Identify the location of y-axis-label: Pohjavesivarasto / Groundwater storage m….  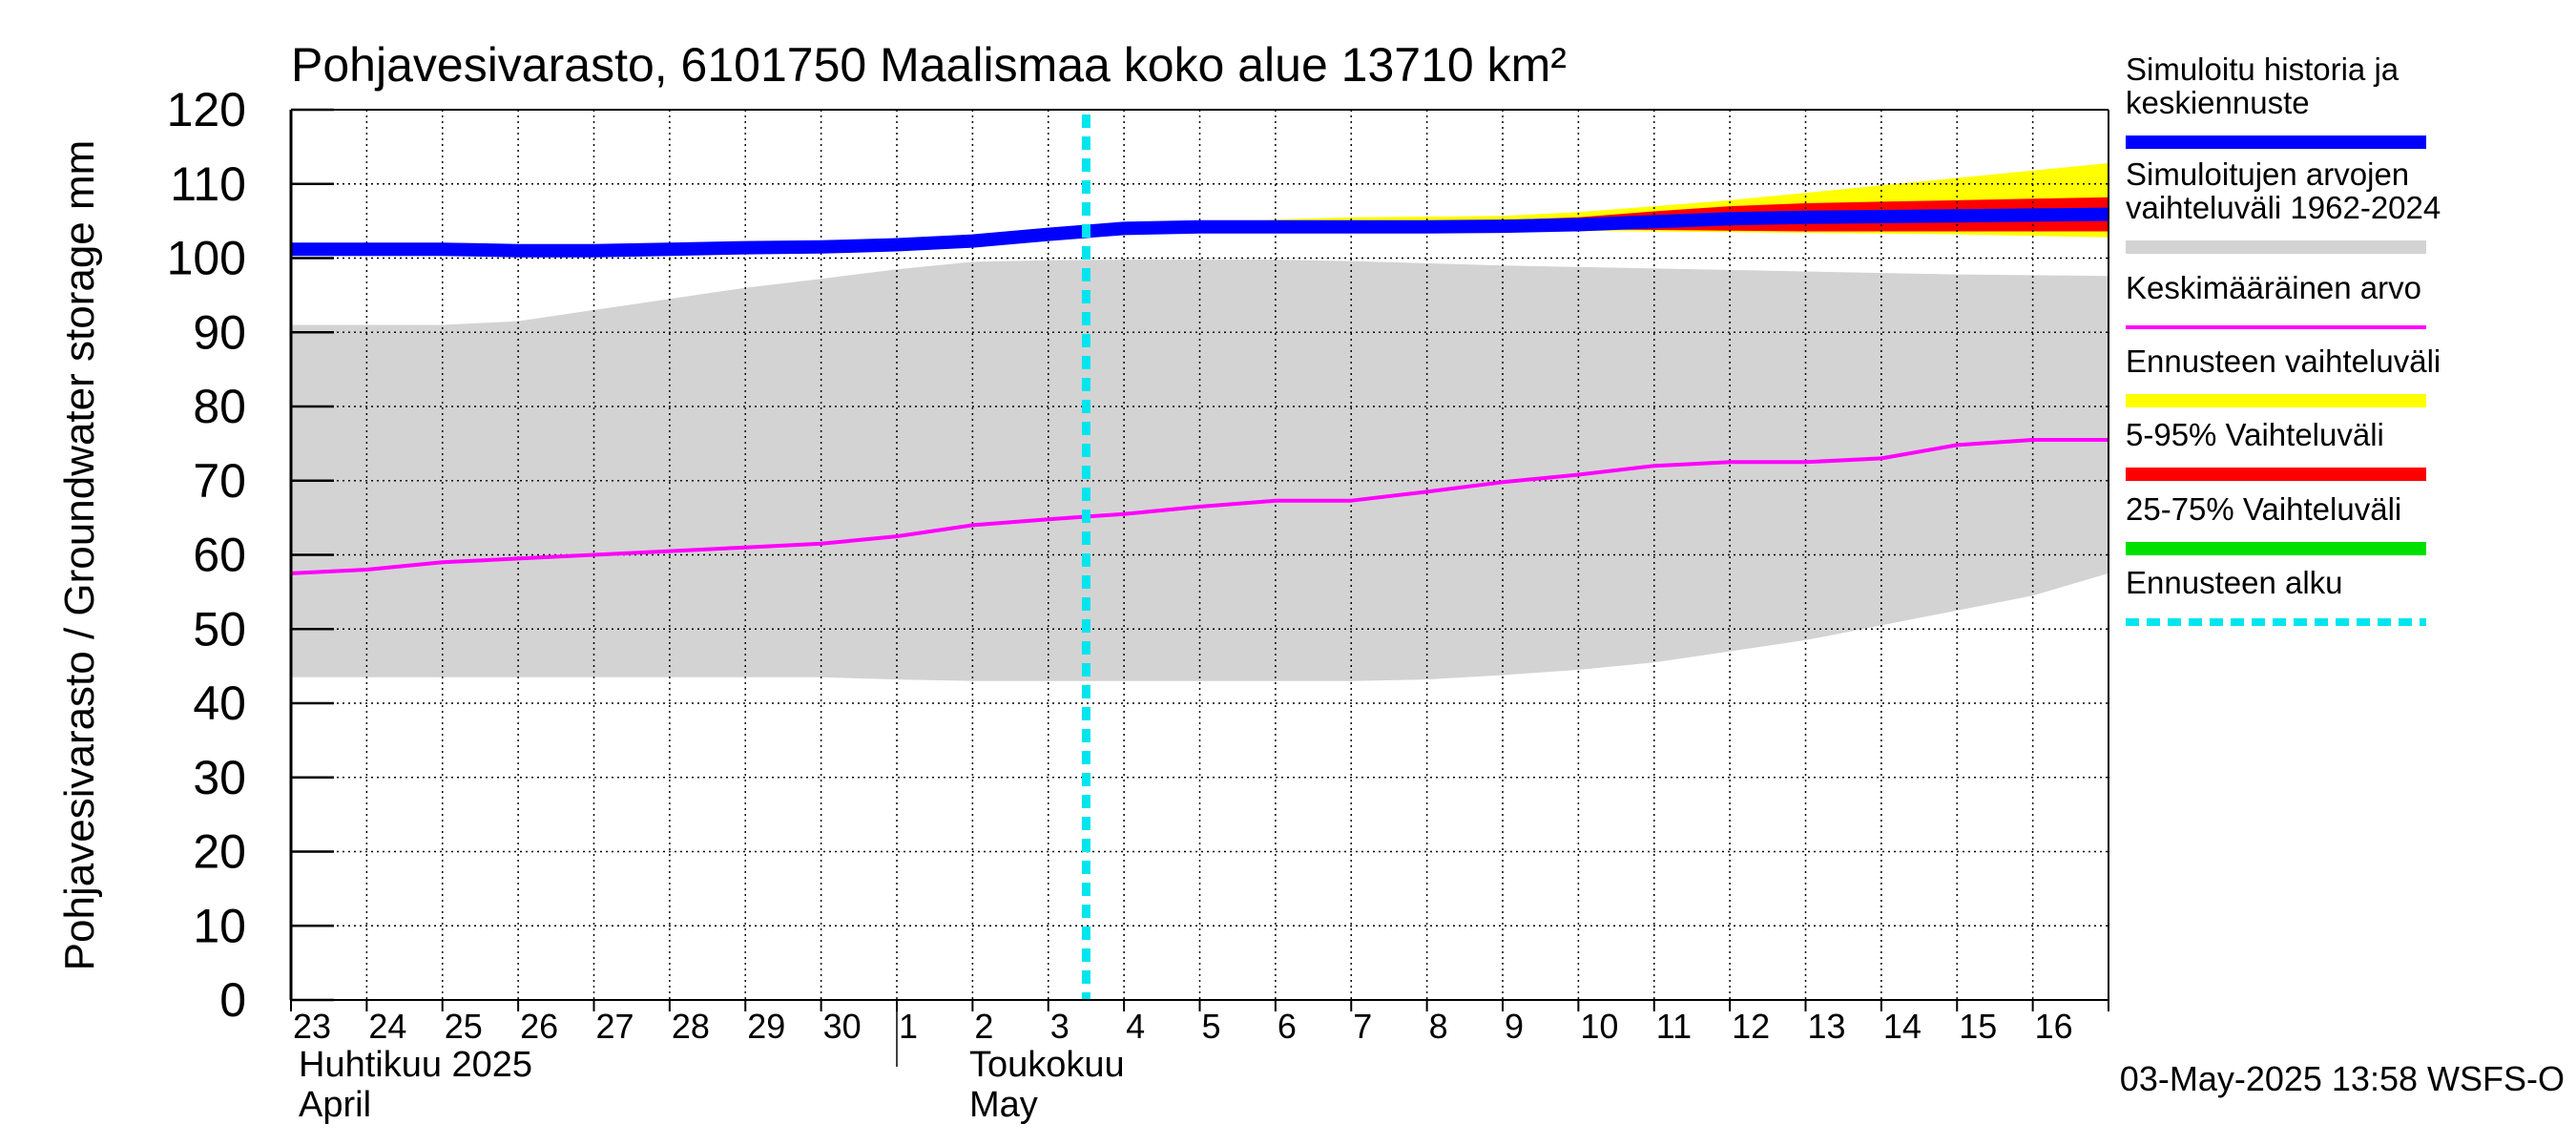
(79, 555).